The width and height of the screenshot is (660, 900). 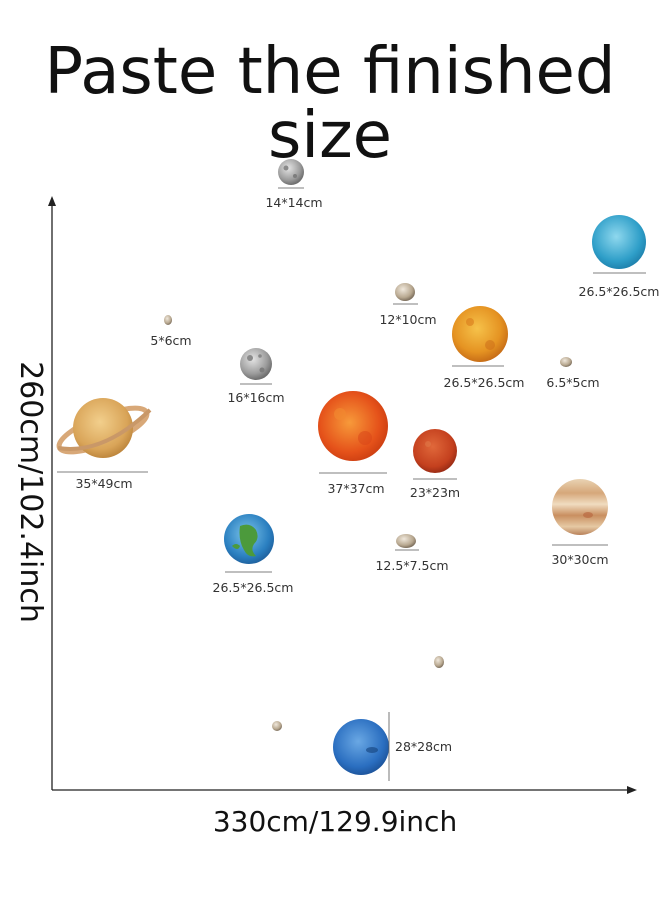 I want to click on y-axis-arrow, so click(x=52, y=201).